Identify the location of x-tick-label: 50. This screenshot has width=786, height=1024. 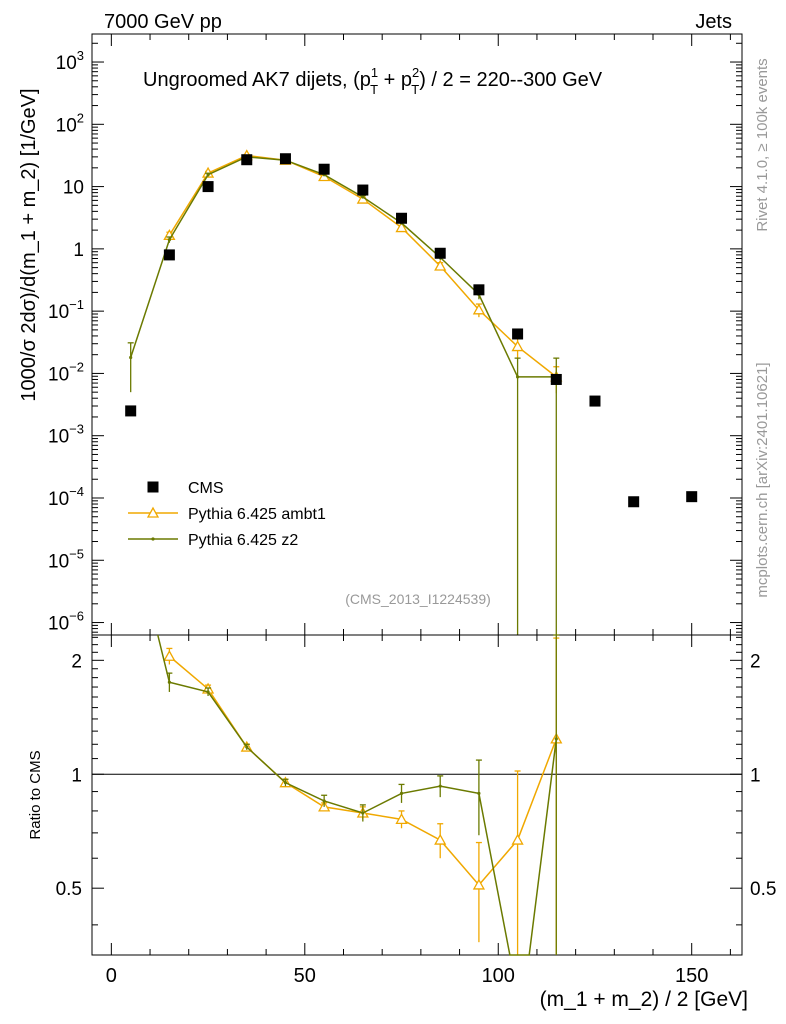
(305, 976).